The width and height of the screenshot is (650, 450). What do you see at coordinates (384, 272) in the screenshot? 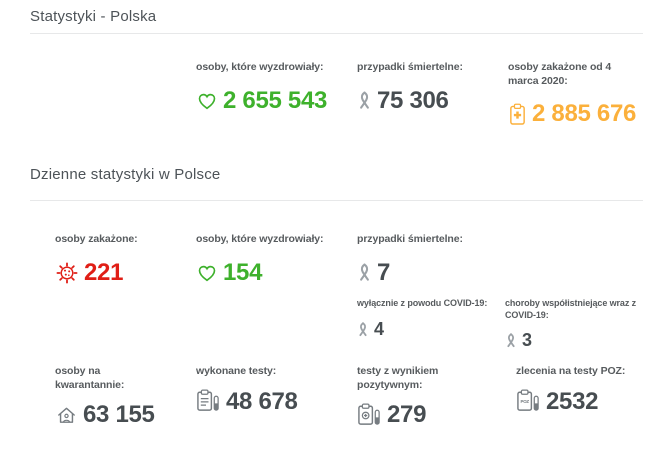
I see `stat-value: 7` at bounding box center [384, 272].